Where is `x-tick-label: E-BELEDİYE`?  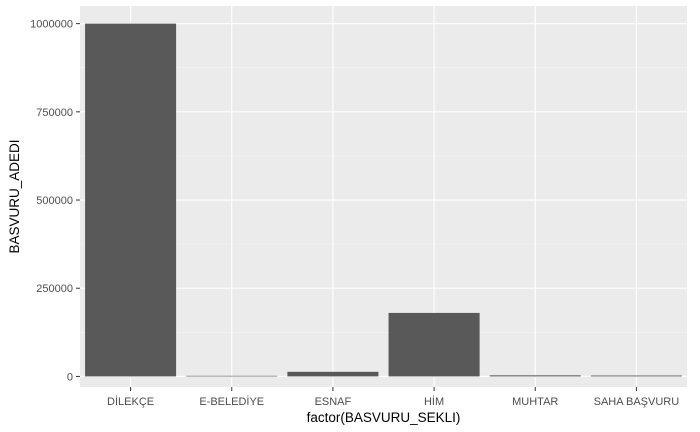 x-tick-label: E-BELEDİYE is located at coordinates (231, 401).